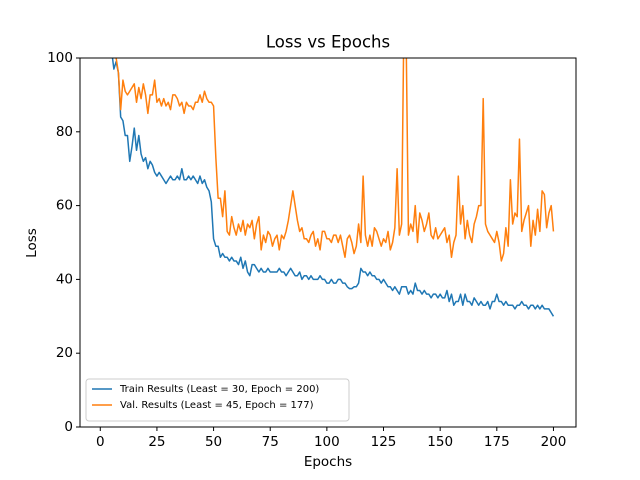  Describe the element at coordinates (554, 442) in the screenshot. I see `x-tick-label: 200` at that location.